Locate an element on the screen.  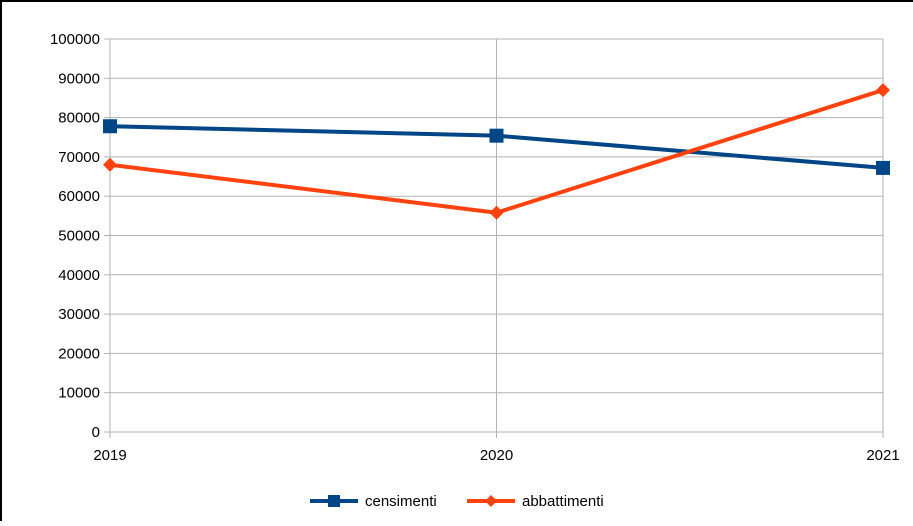
y-tick-label: 40000 is located at coordinates (79, 275).